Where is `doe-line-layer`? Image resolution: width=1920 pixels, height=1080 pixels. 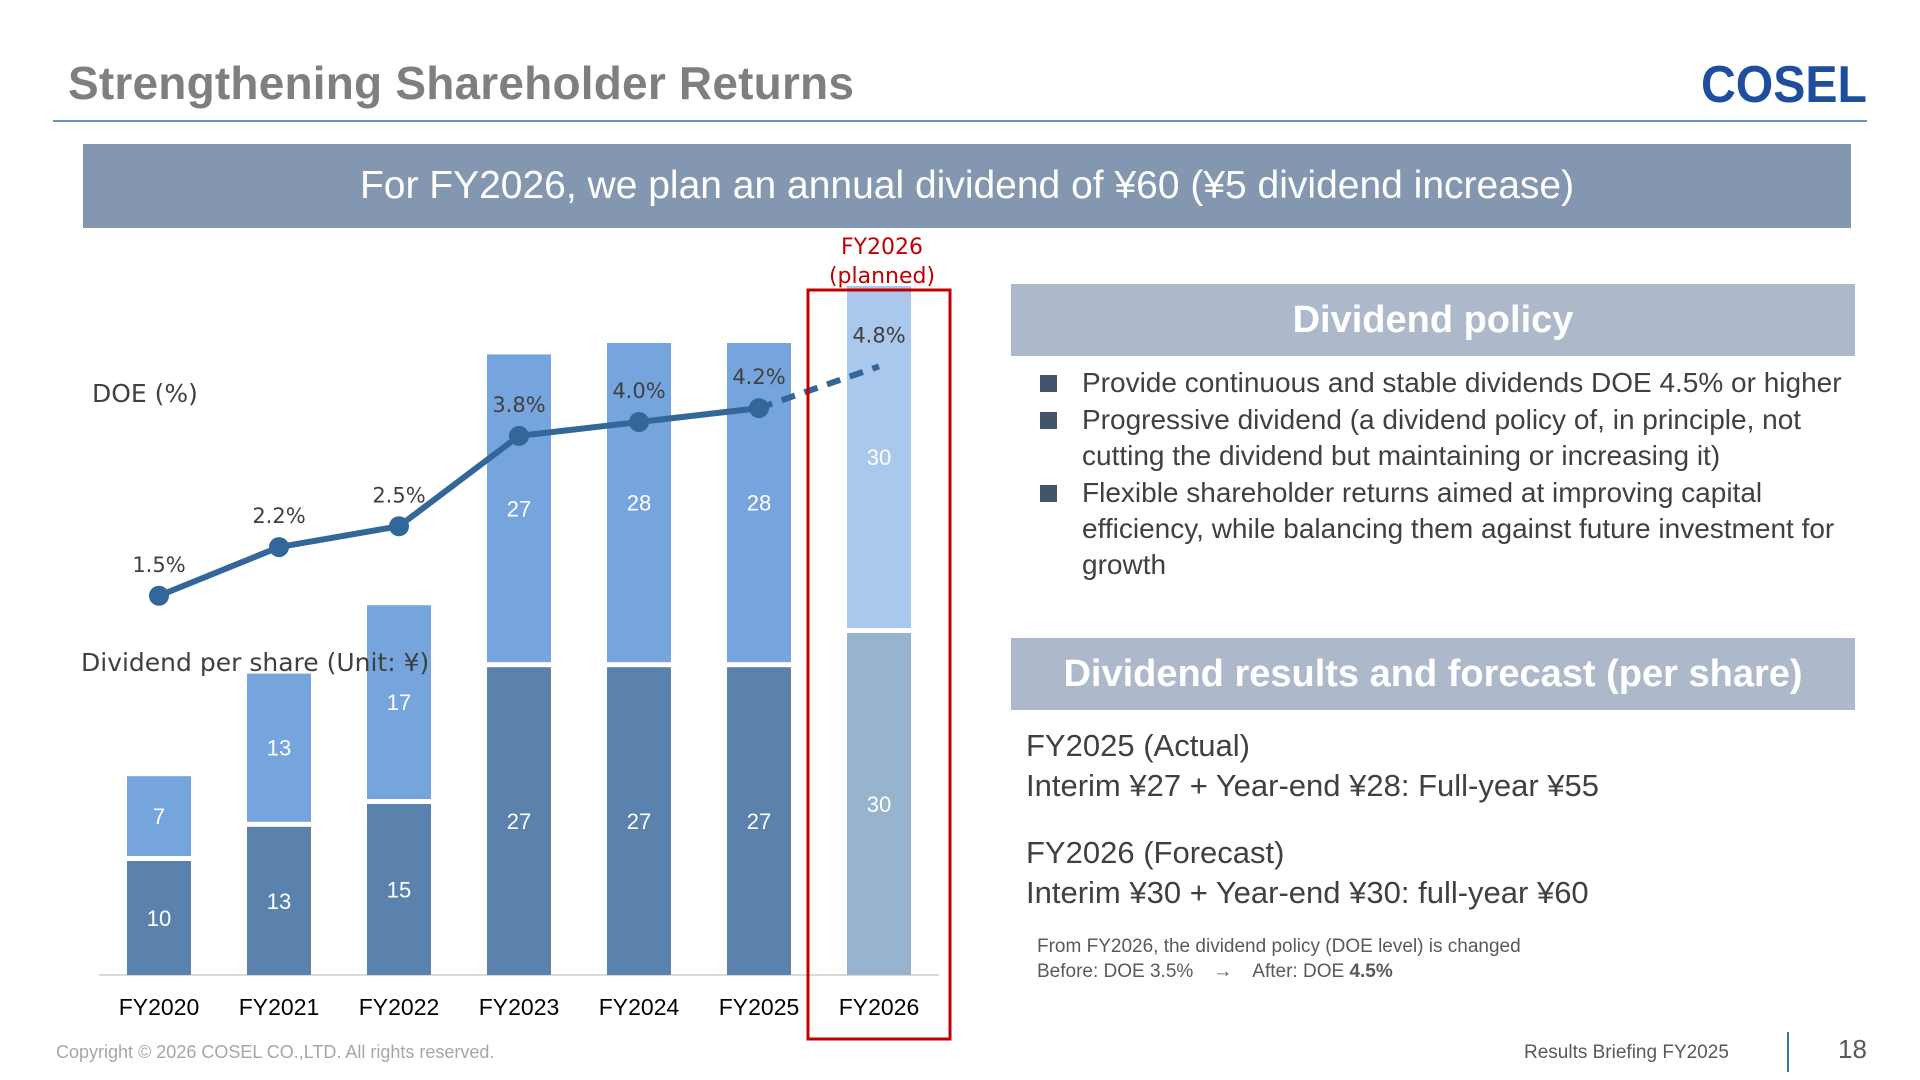 doe-line-layer is located at coordinates (514, 484).